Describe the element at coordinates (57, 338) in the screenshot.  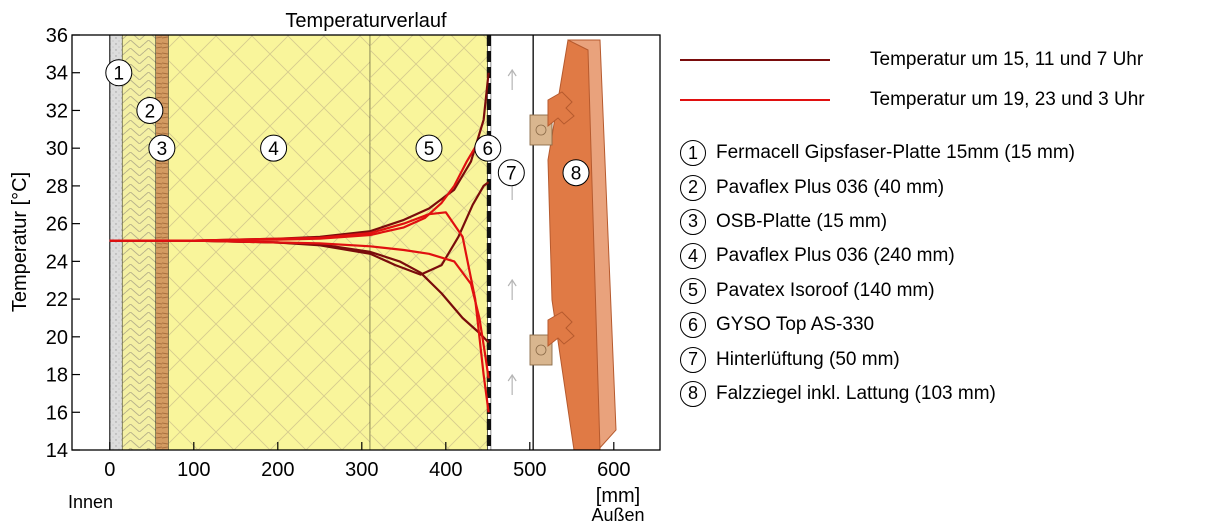
I see `y-tick-label: 20` at that location.